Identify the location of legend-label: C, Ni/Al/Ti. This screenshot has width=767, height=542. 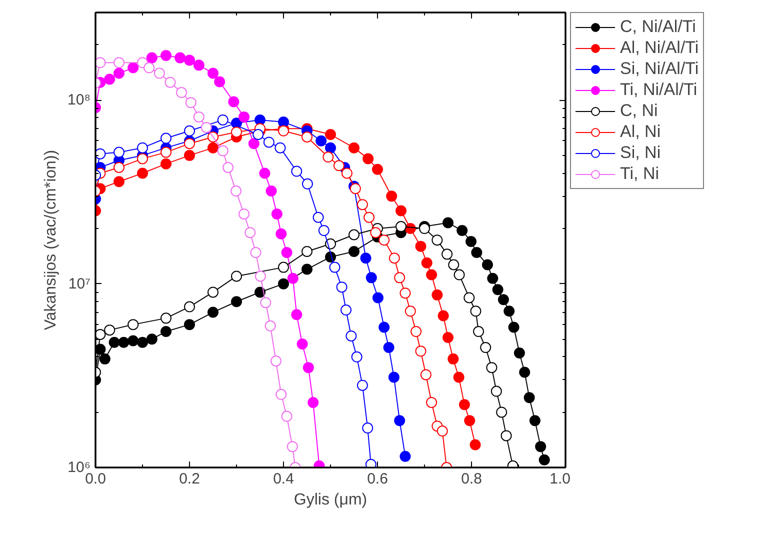
(658, 27).